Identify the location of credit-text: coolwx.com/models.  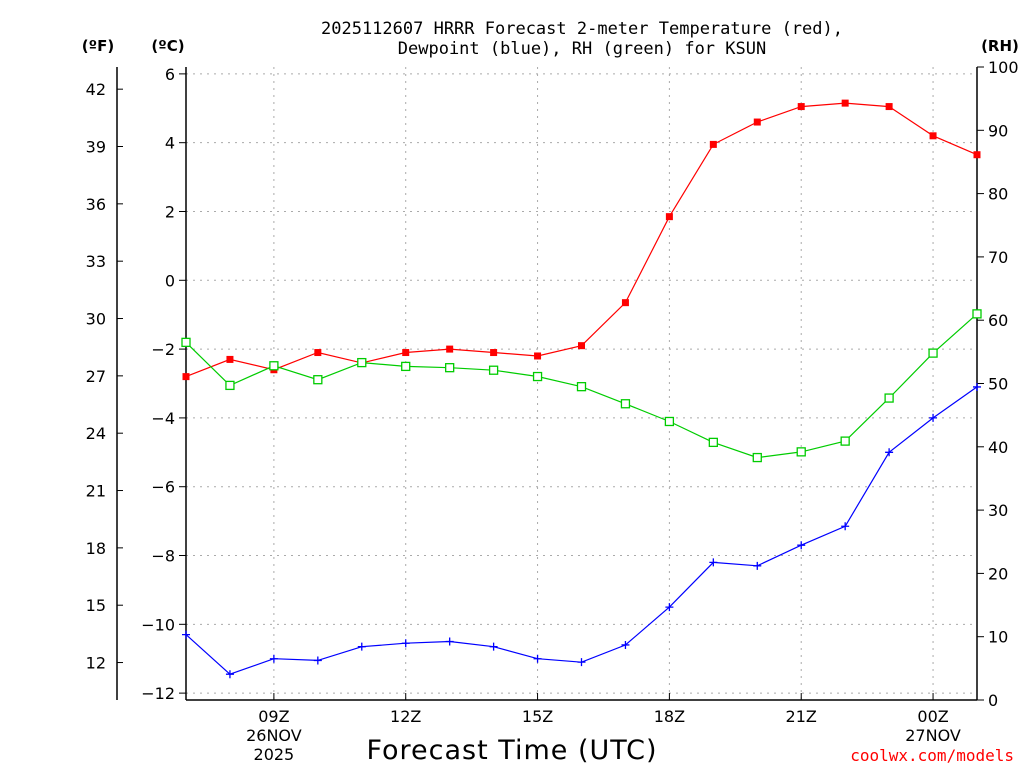
(932, 755).